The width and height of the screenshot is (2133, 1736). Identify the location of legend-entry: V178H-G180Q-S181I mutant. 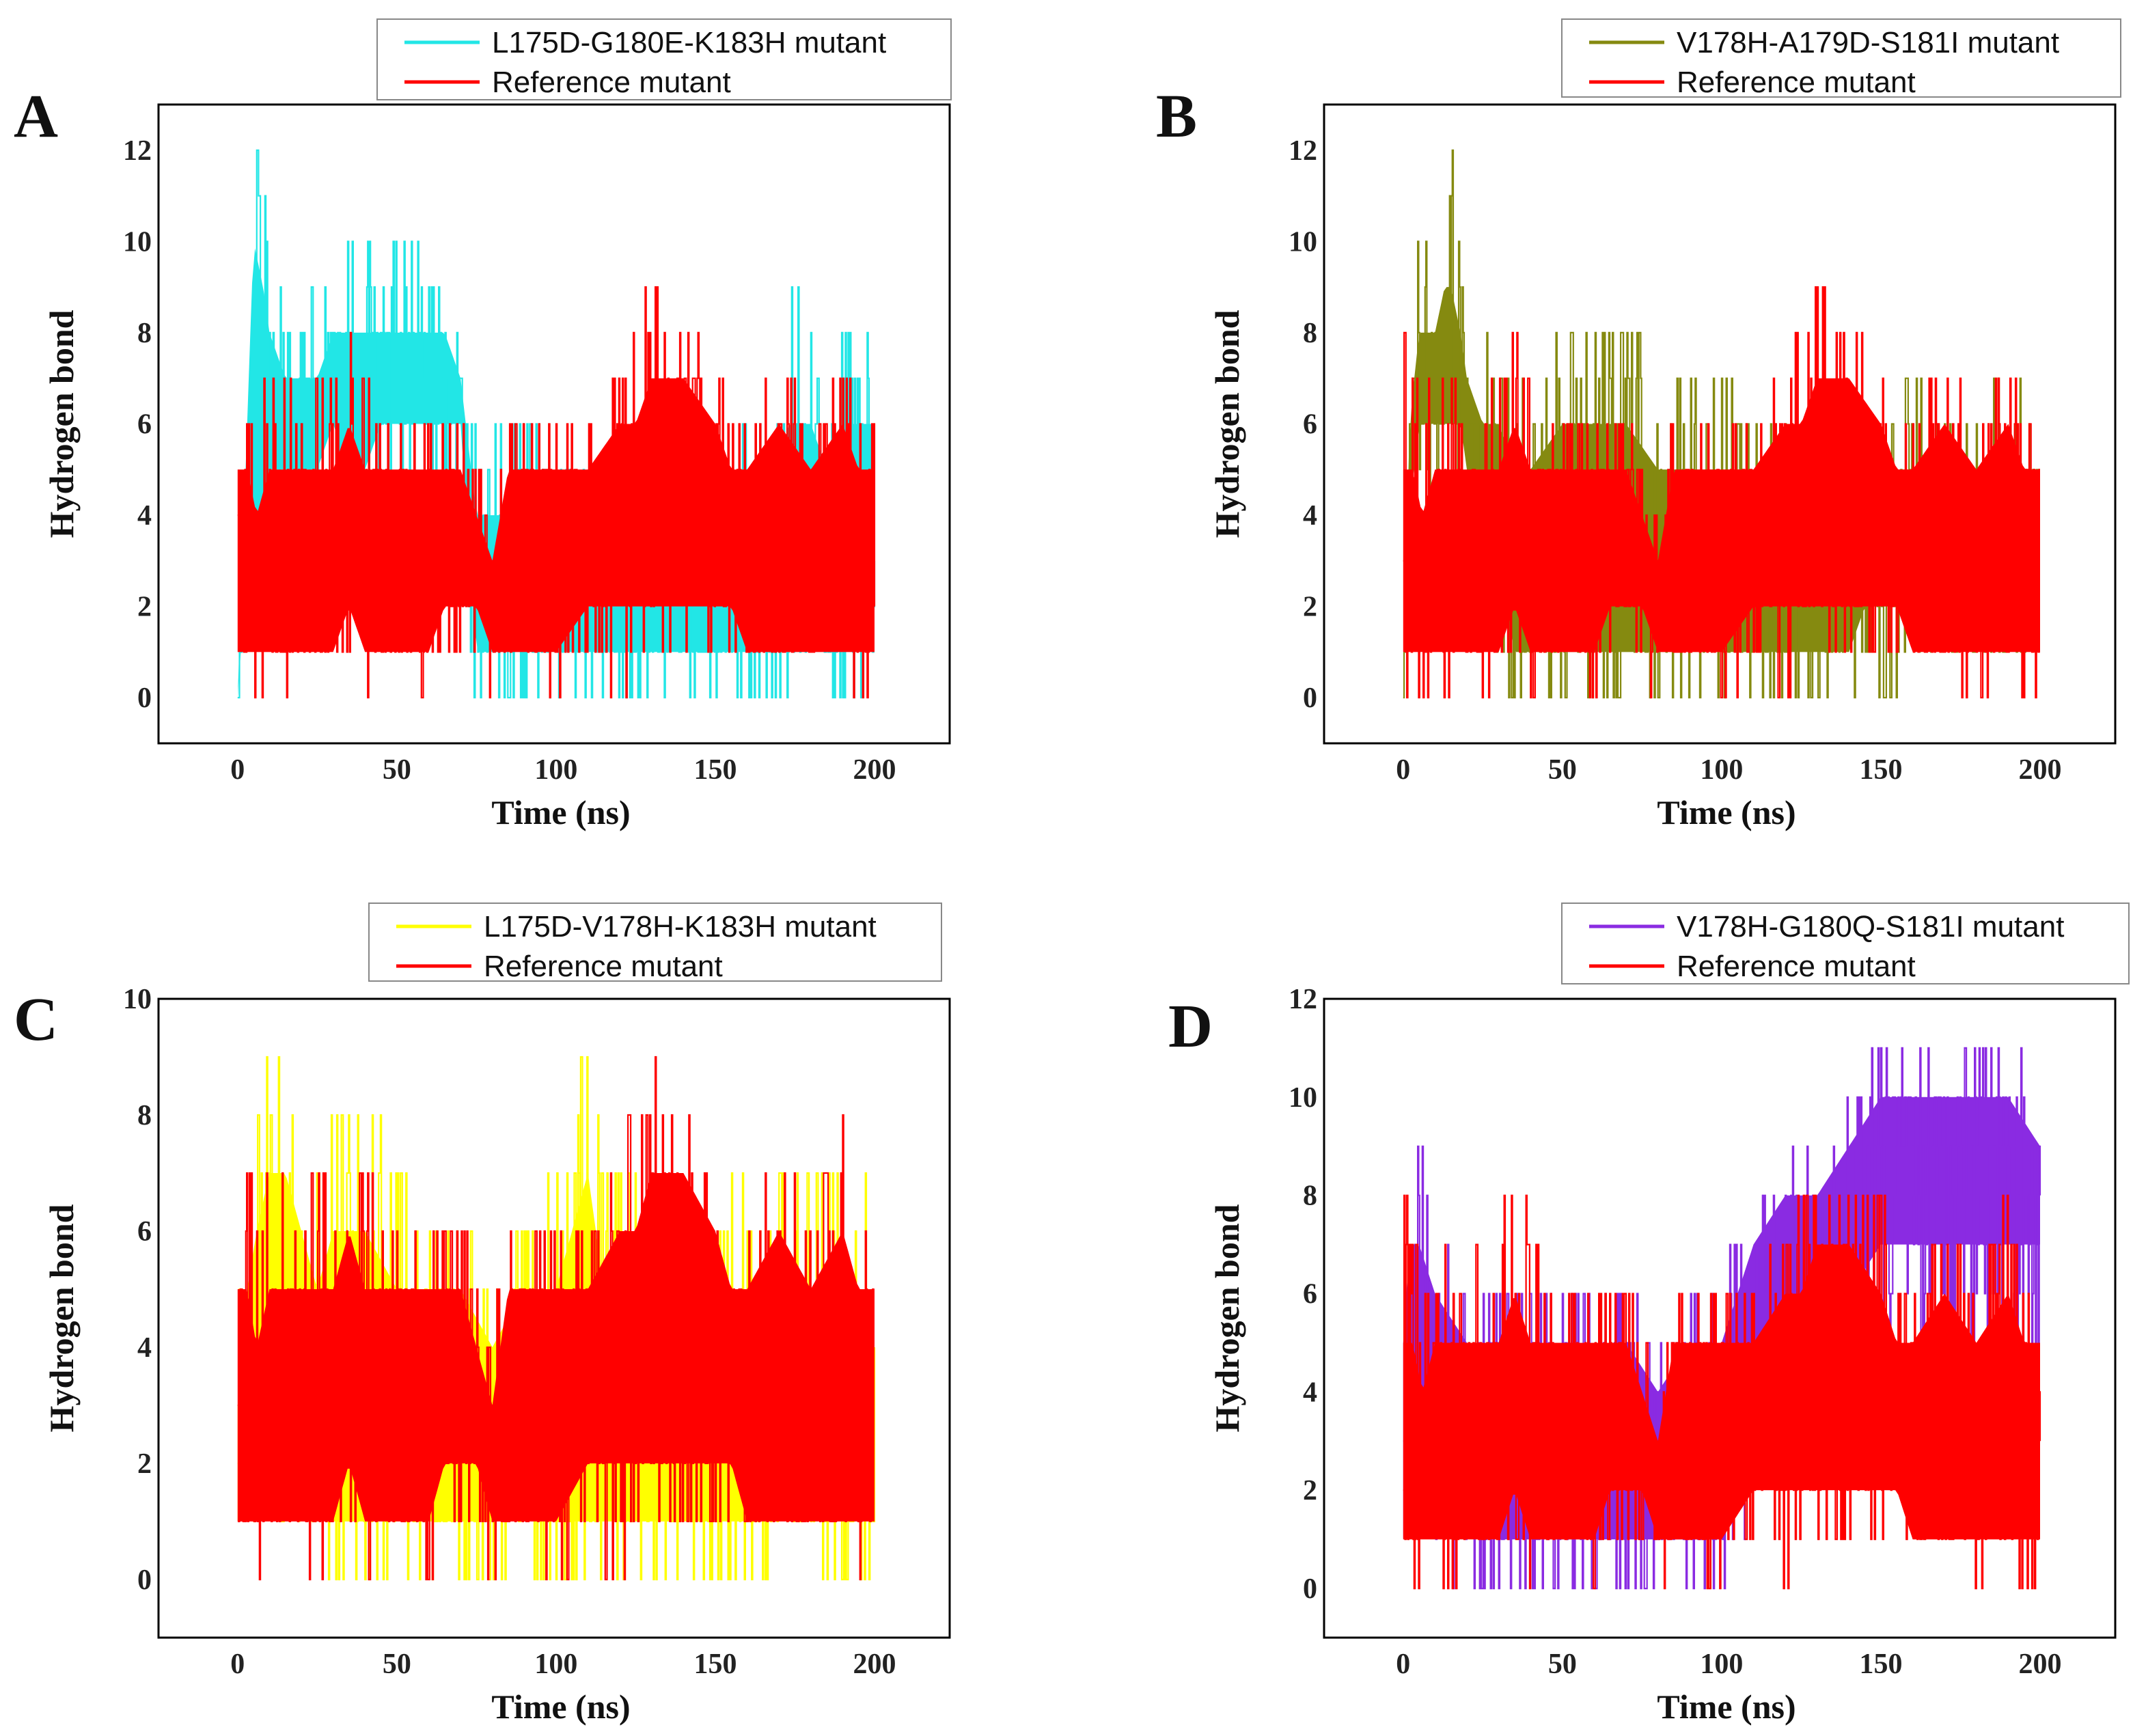
(1871, 926).